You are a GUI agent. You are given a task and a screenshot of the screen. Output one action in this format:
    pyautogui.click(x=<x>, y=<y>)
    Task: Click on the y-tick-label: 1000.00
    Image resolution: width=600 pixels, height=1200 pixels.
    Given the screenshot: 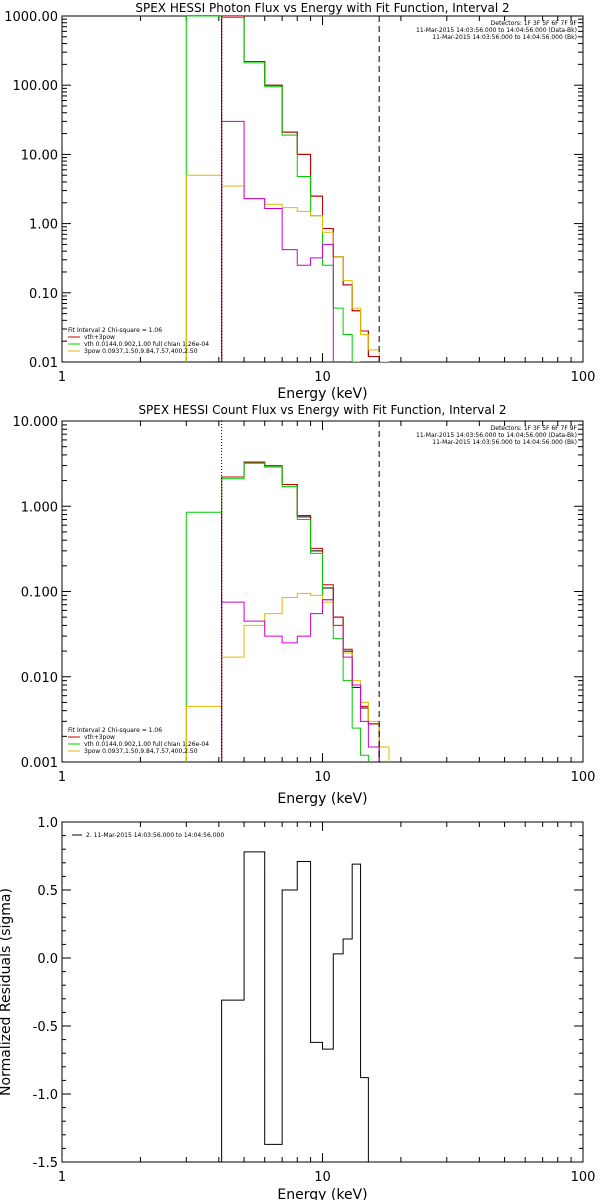 What is the action you would take?
    pyautogui.click(x=31, y=17)
    